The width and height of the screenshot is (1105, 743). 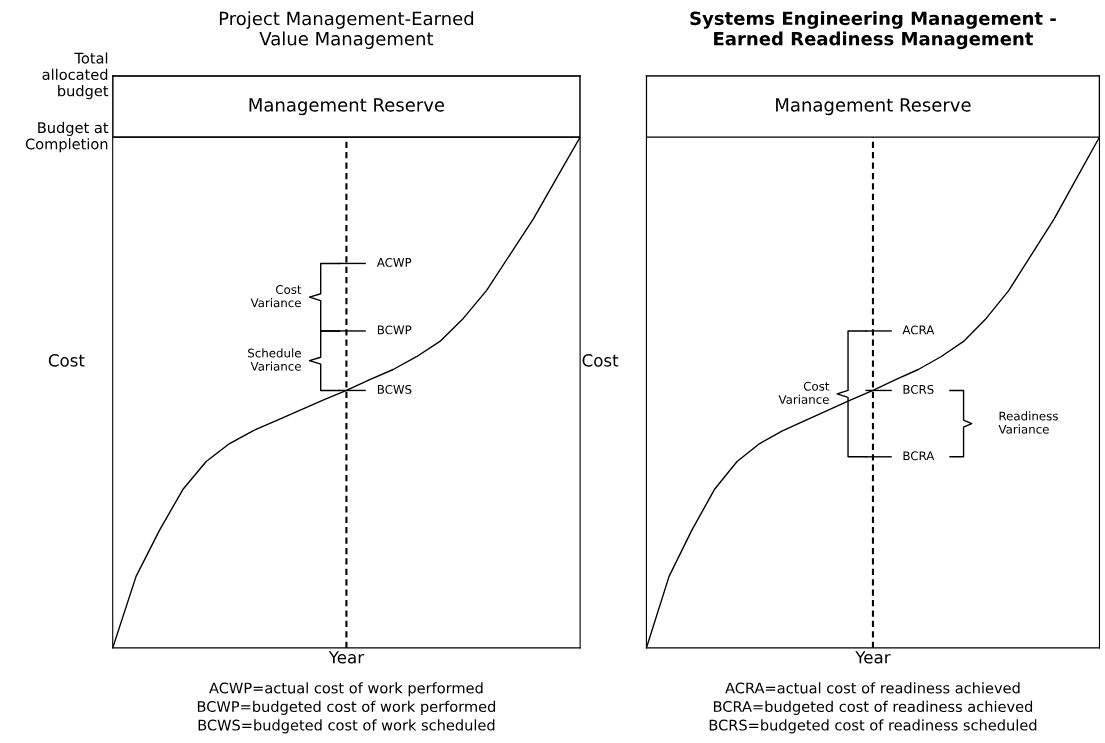 I want to click on text: ACWP=actual cost of work performed BCWP=budgeted cost of work performed BCWS=budgeted cost of work scheduled, so click(x=346, y=708).